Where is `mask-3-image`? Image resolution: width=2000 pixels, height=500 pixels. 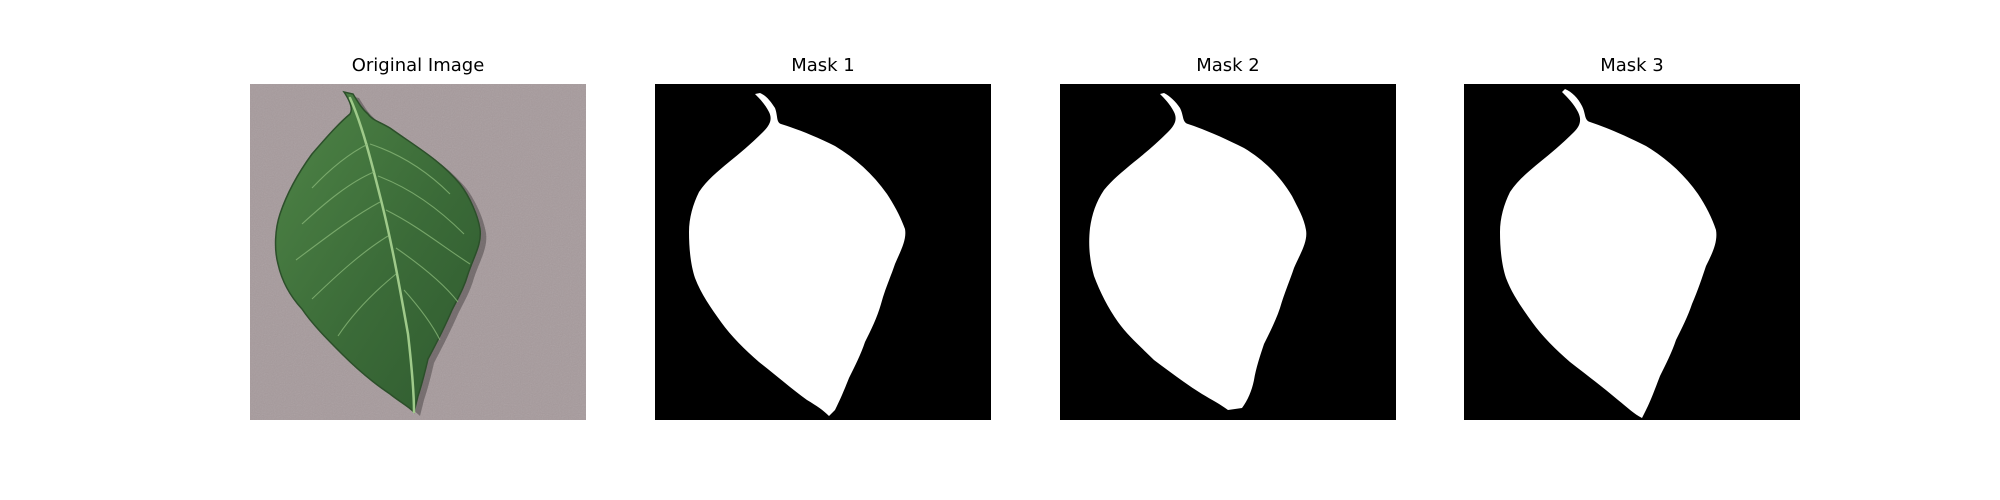 mask-3-image is located at coordinates (1632, 252).